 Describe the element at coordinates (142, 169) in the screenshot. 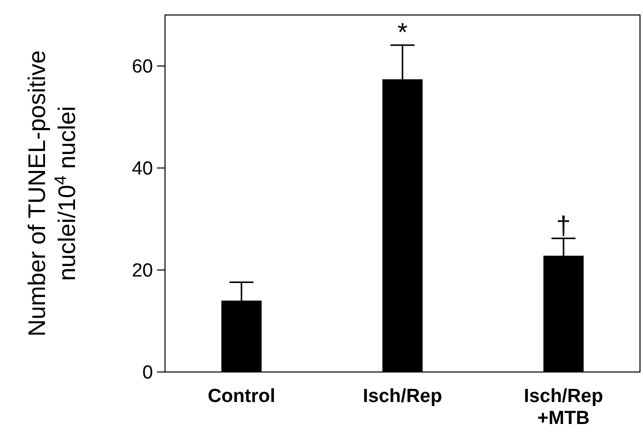

I see `y-tick-label: 40` at that location.